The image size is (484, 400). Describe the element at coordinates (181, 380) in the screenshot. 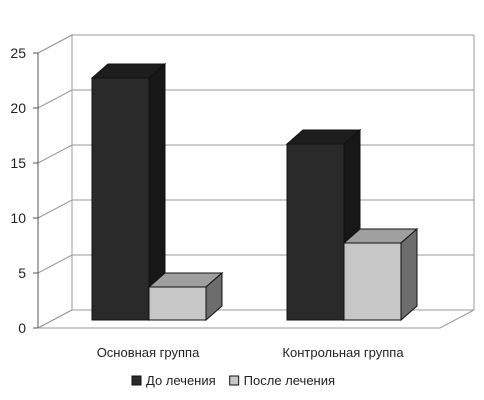

I see `legend-label: До лечения` at that location.